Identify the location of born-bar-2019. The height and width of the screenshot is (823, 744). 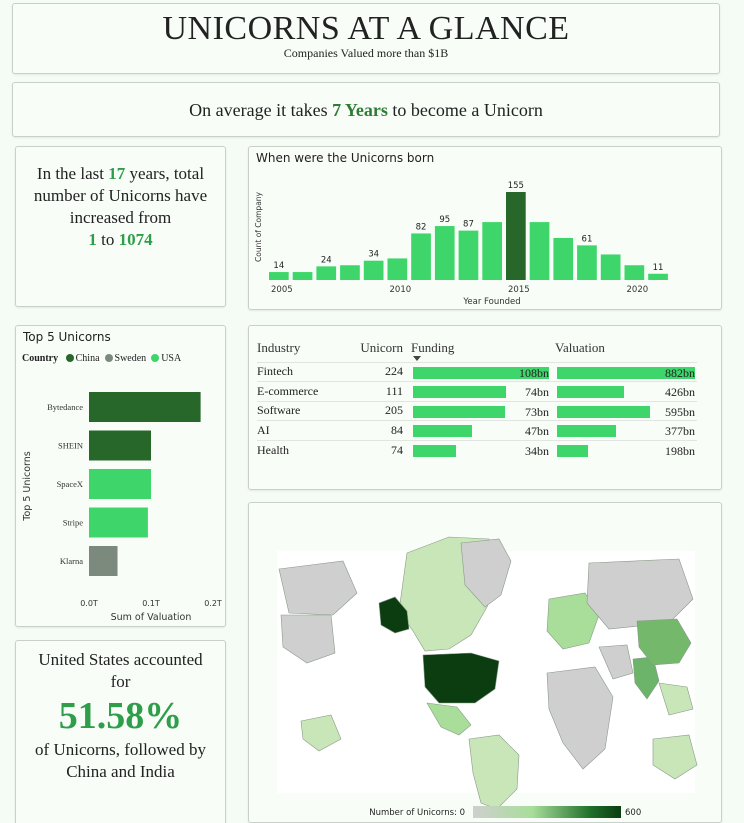
(610, 267).